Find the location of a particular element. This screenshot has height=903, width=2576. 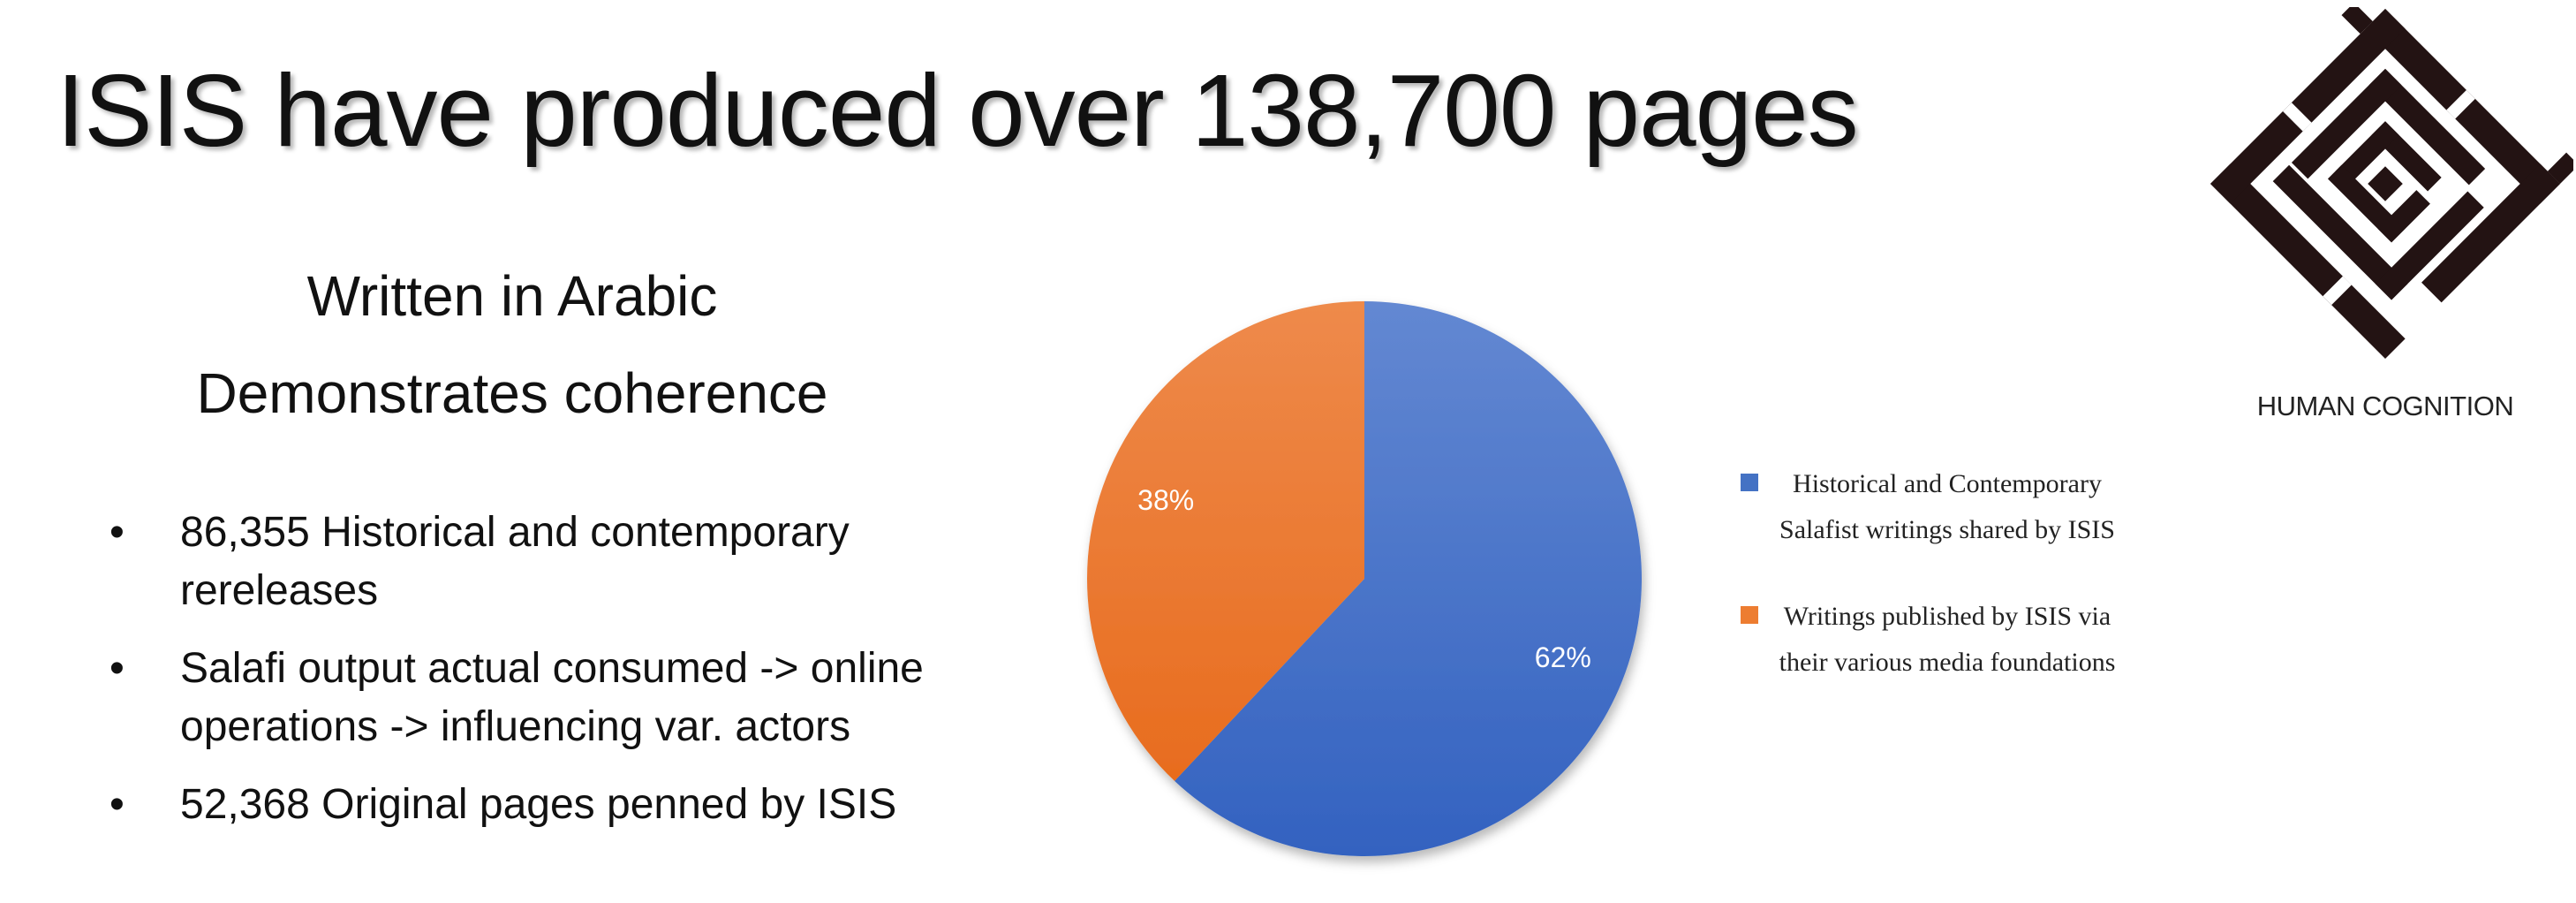

legend-swatch-orange is located at coordinates (1749, 615).